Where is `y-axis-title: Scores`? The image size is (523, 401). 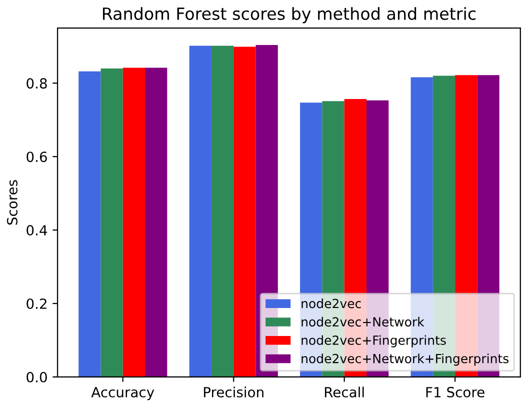
y-axis-title: Scores is located at coordinates (12, 202).